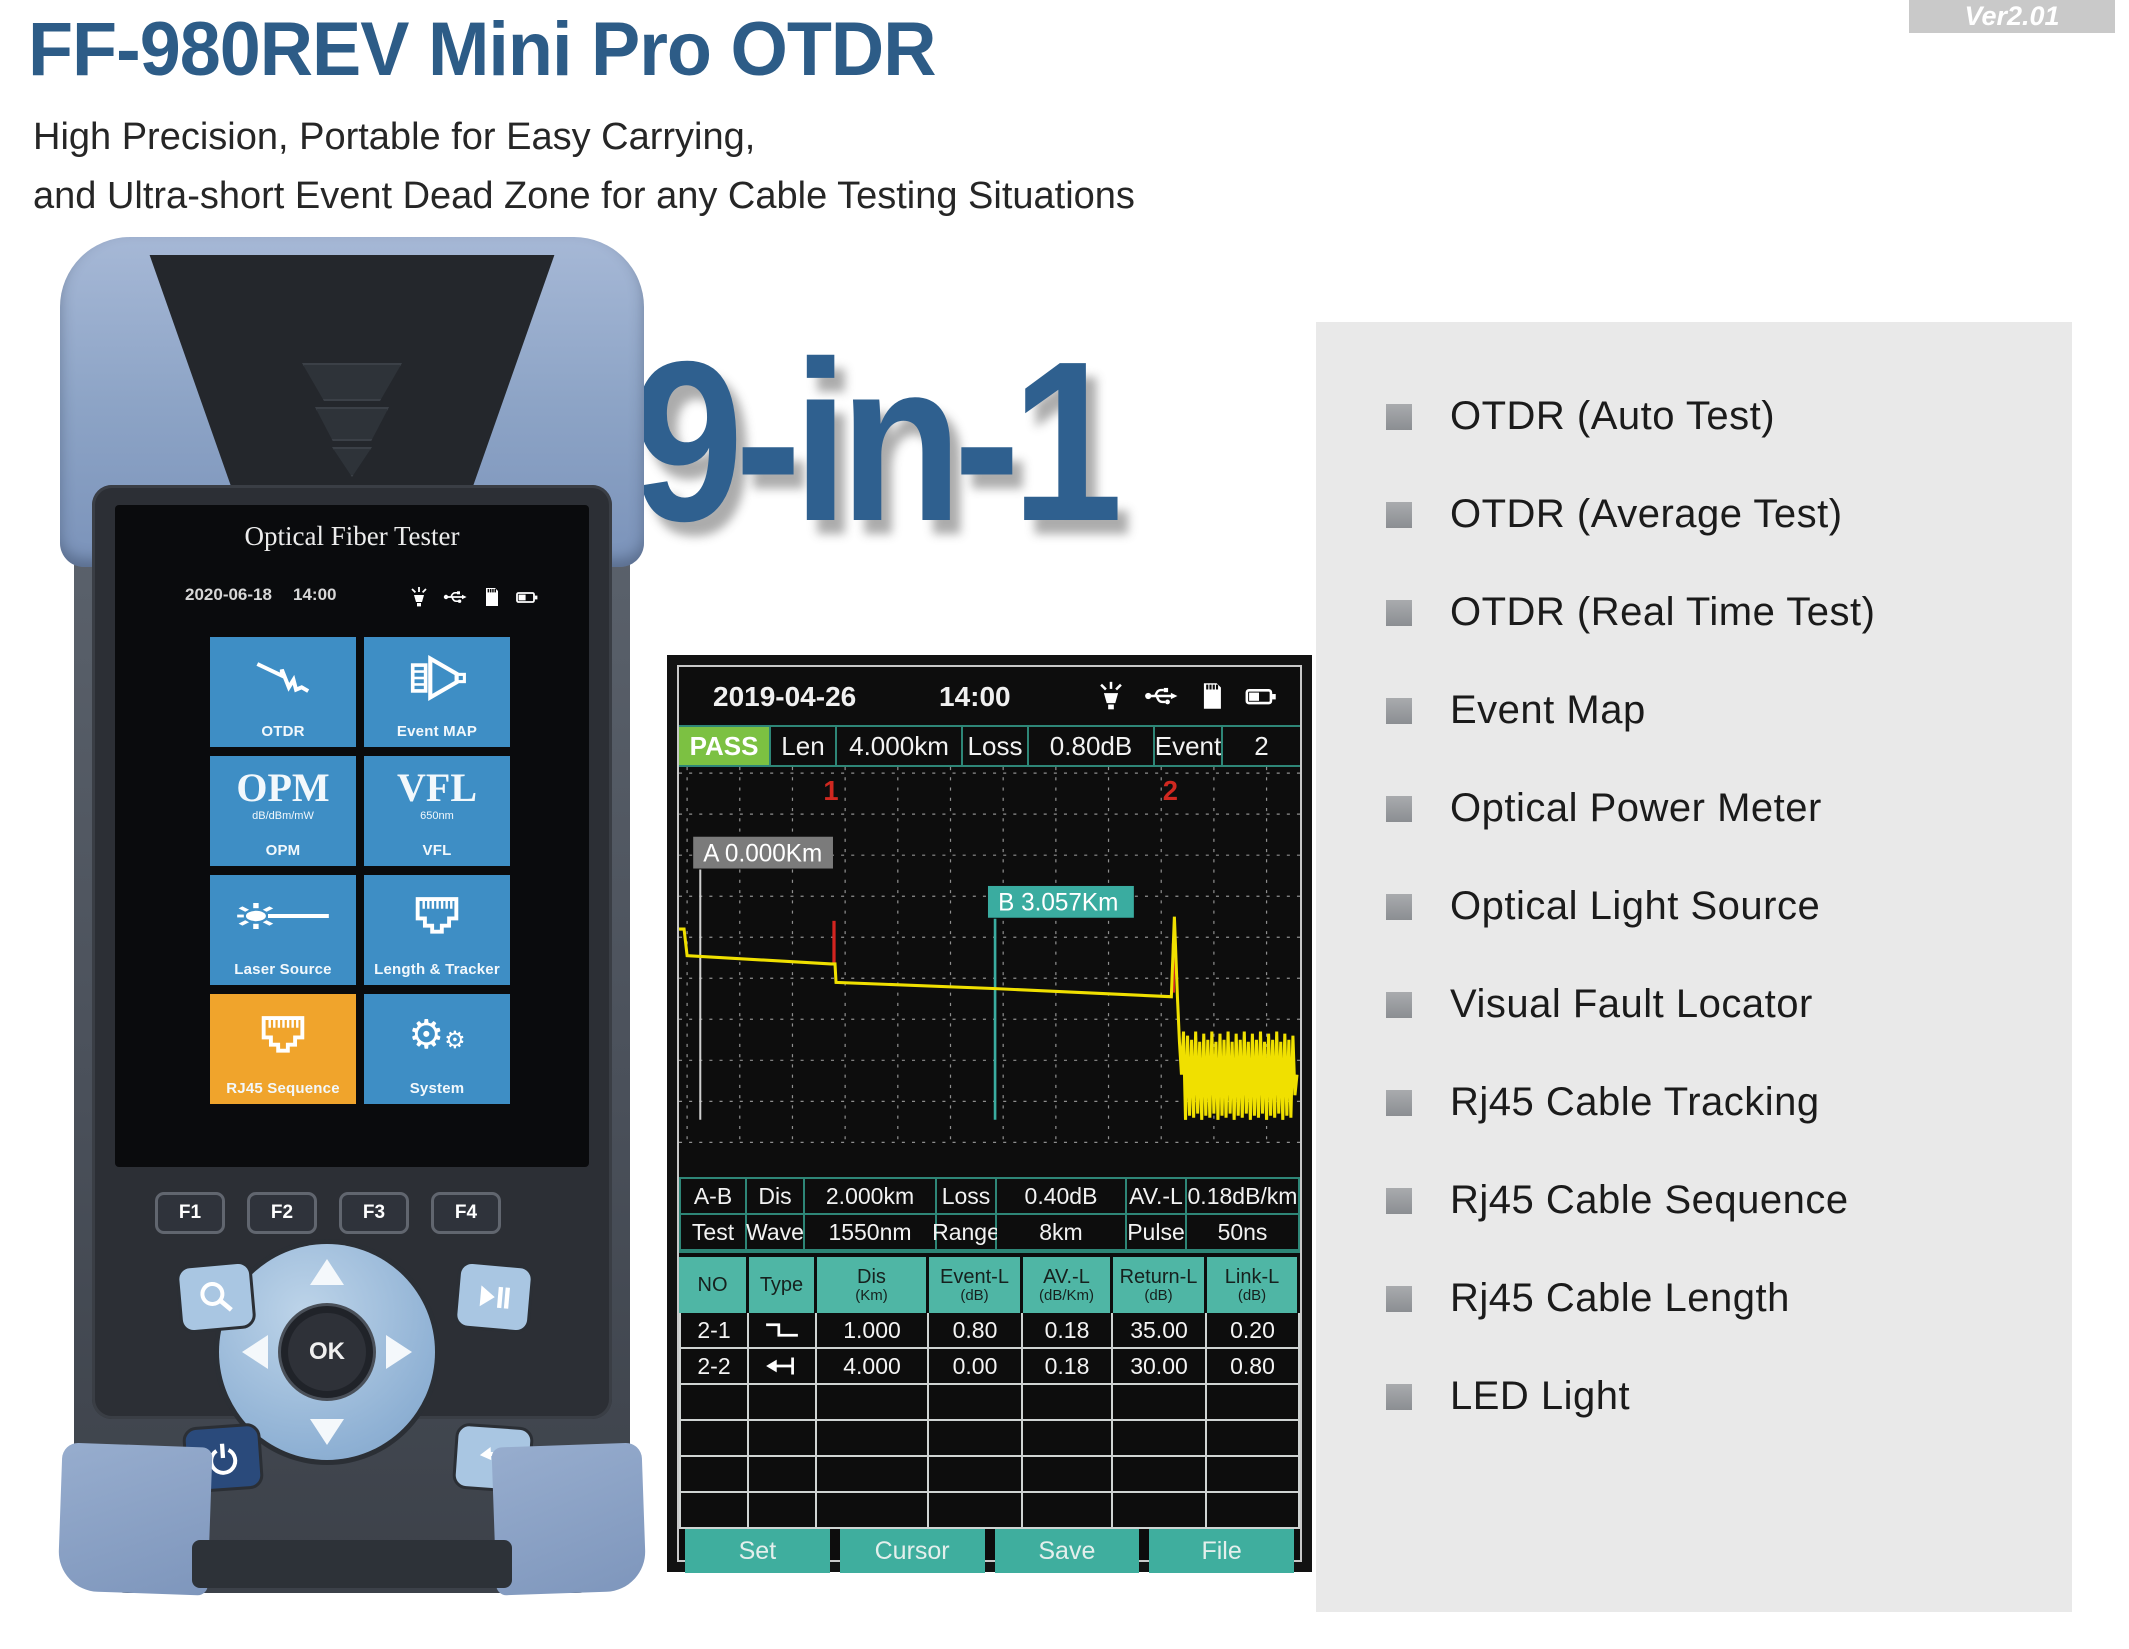  What do you see at coordinates (283, 678) in the screenshot?
I see `otdr-trace-icon` at bounding box center [283, 678].